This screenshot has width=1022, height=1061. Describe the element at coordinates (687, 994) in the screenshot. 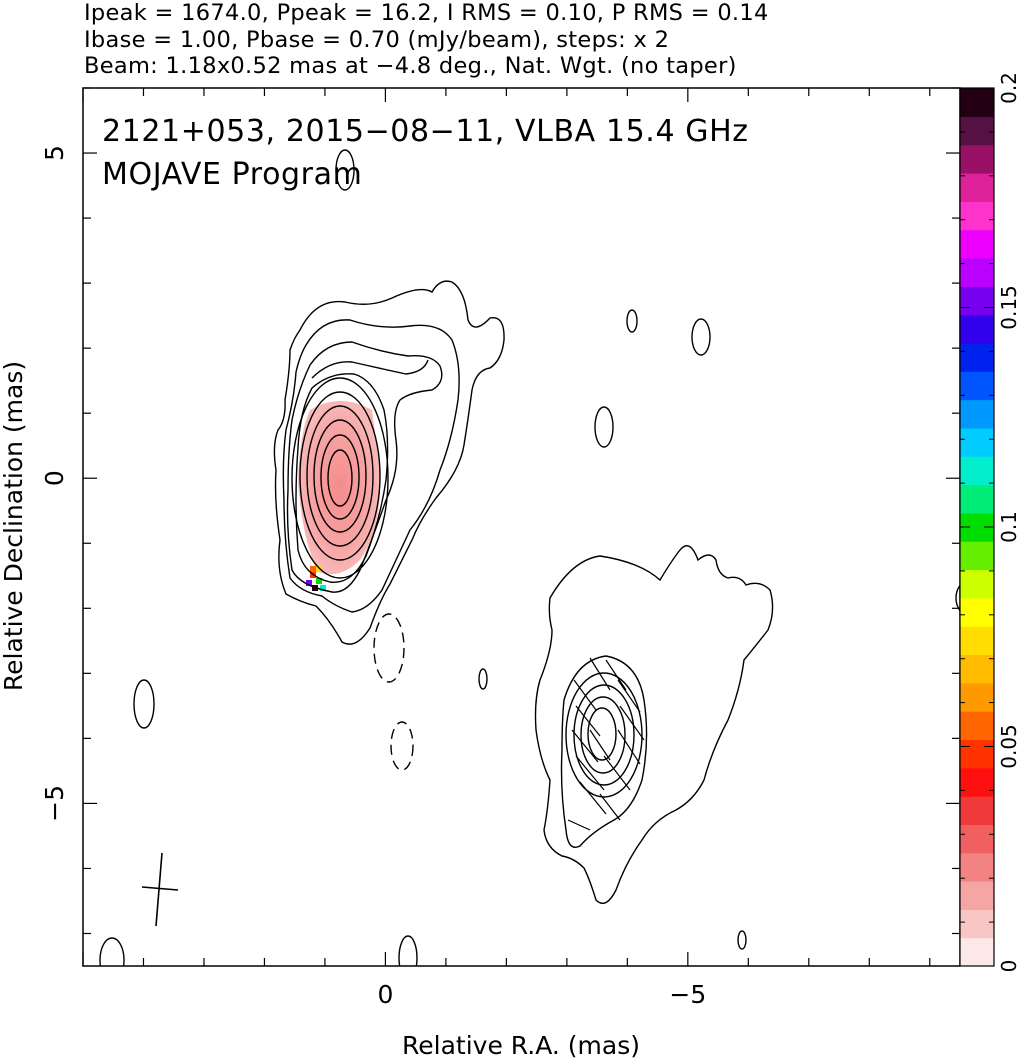

I see `x-tick-label: −5` at that location.